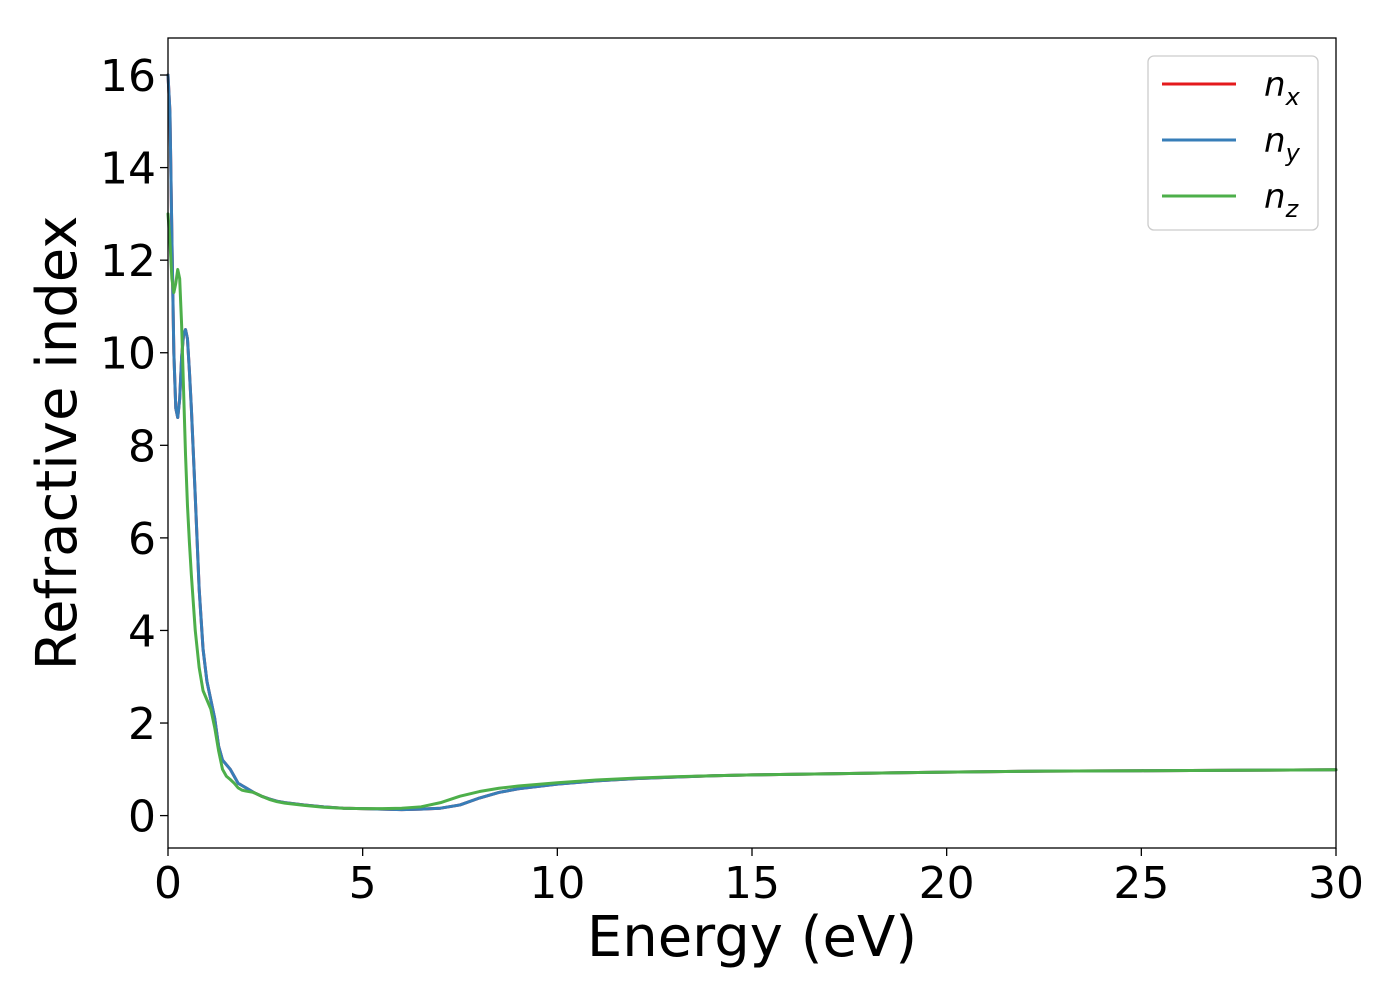 The width and height of the screenshot is (1400, 1000). I want to click on x-axis-ticks: 0 5 10 15 20 25 30, so click(759, 878).